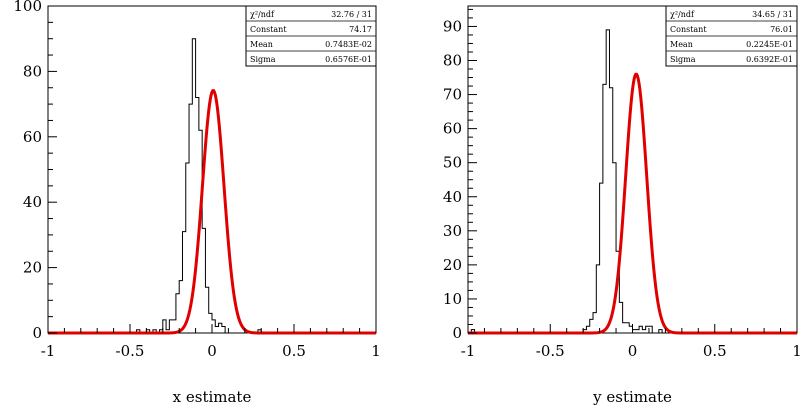 This screenshot has height=407, width=800. What do you see at coordinates (632, 397) in the screenshot?
I see `x-axis-title: y estimate` at bounding box center [632, 397].